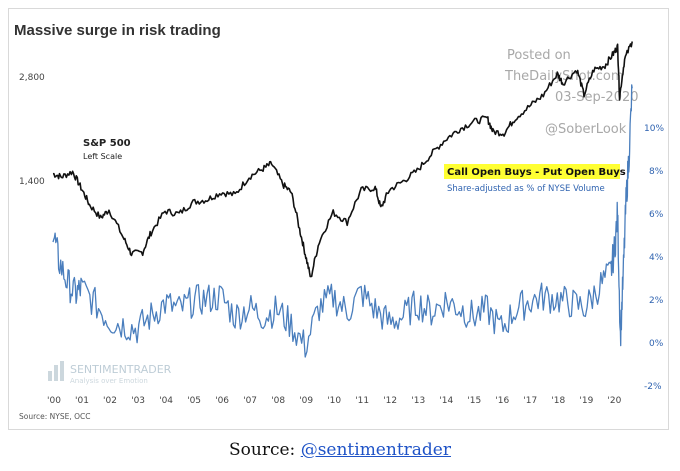 The width and height of the screenshot is (680, 471). What do you see at coordinates (656, 344) in the screenshot?
I see `right-tick-0: 0%` at bounding box center [656, 344].